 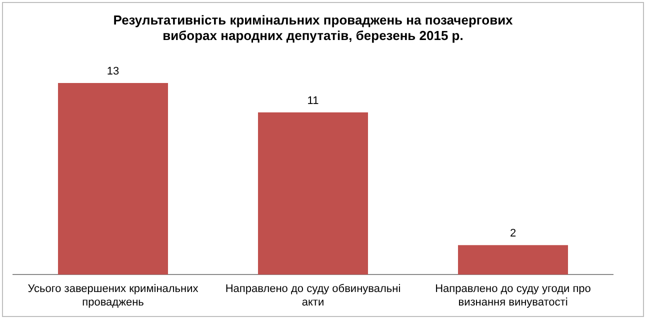 What do you see at coordinates (113, 295) in the screenshot?
I see `x-tick-label: Усього завершених кримінальних проваджень` at bounding box center [113, 295].